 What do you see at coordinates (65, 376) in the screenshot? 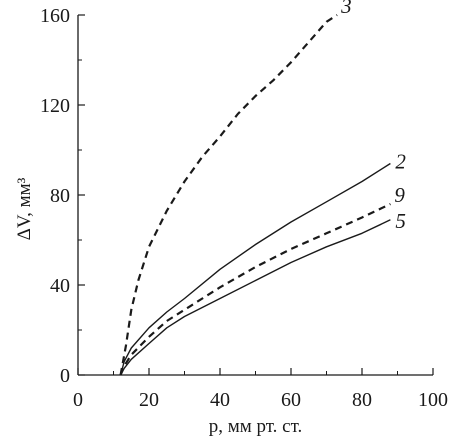
I see `y-tick-label: 0` at bounding box center [65, 376].